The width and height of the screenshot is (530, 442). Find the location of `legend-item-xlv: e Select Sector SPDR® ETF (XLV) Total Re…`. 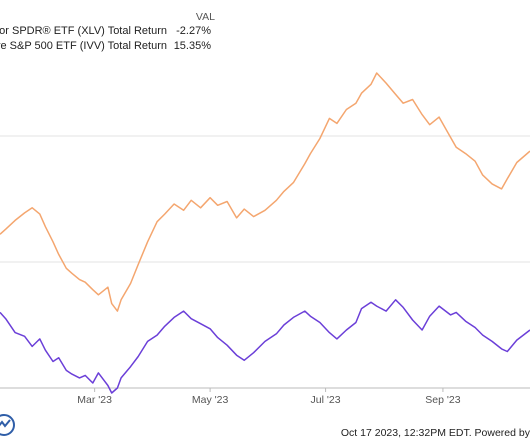

legend-item-xlv: e Select Sector SPDR® ETF (XLV) Total Re… is located at coordinates (107, 31).